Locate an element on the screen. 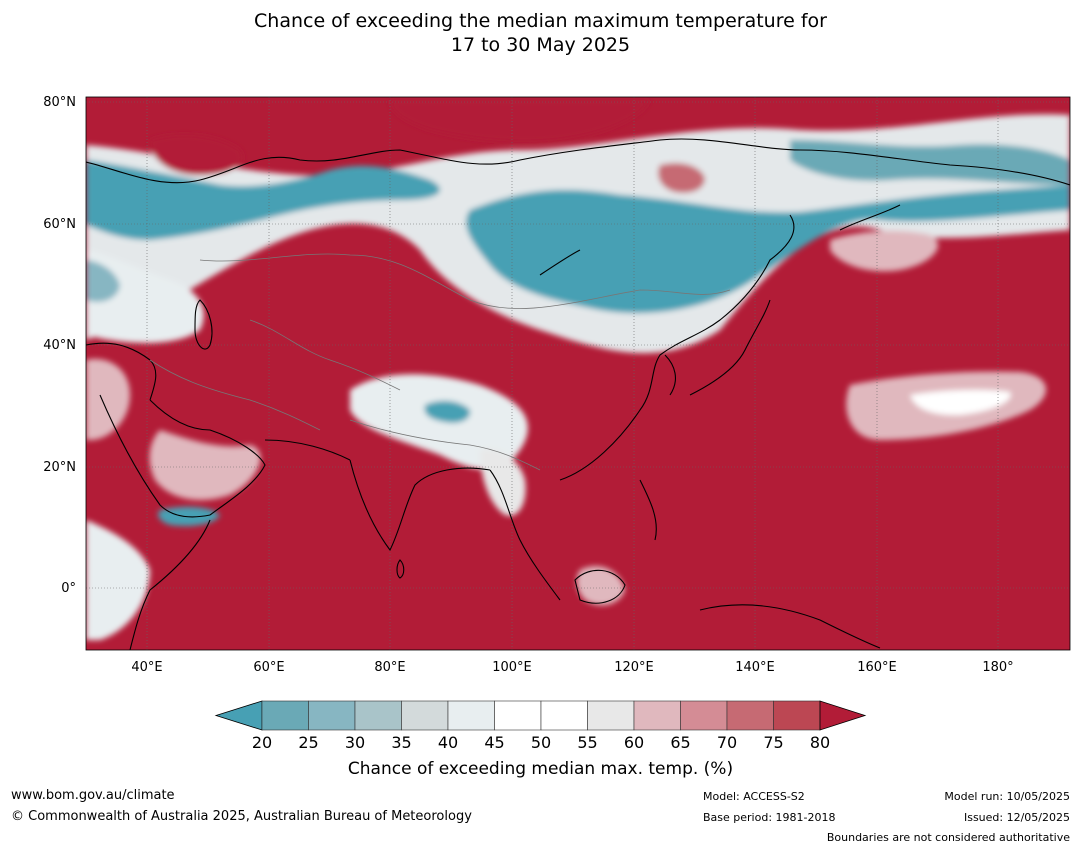  colorbar-tick-20: 20 is located at coordinates (262, 742).